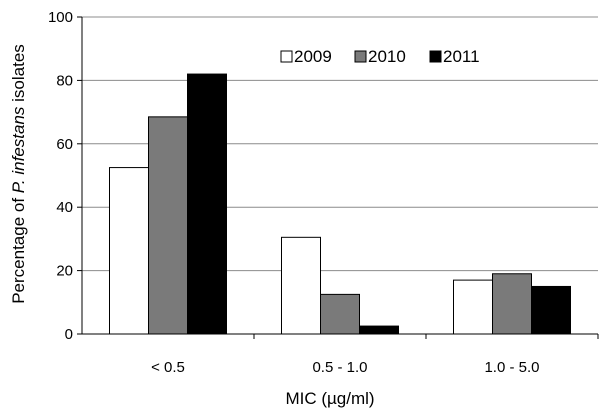 The height and width of the screenshot is (414, 605). Describe the element at coordinates (64, 207) in the screenshot. I see `y-tick-label: 40` at that location.